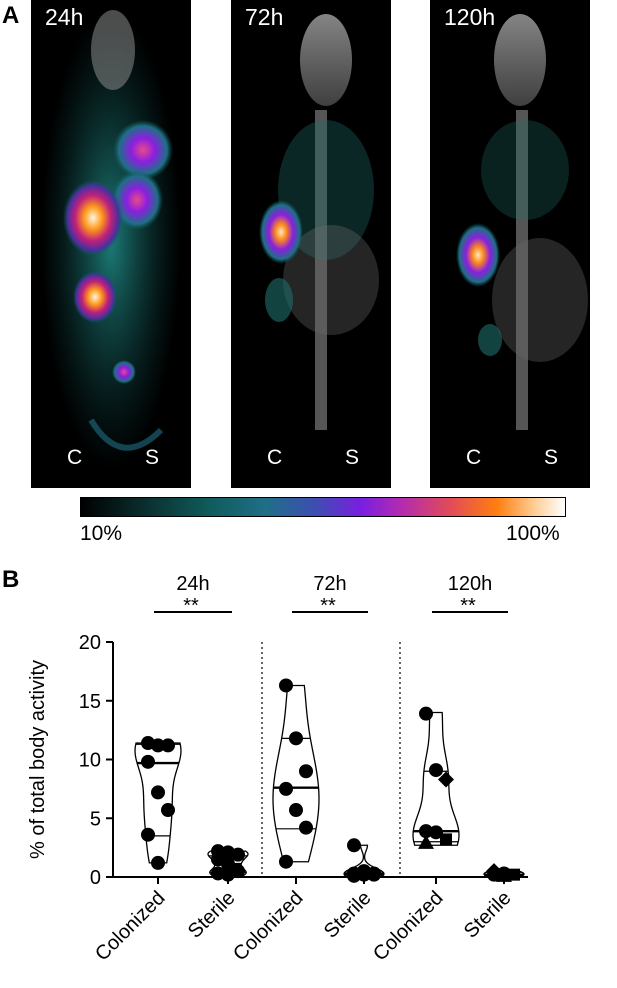  Describe the element at coordinates (192, 584) in the screenshot. I see `group-title: 24h` at that location.